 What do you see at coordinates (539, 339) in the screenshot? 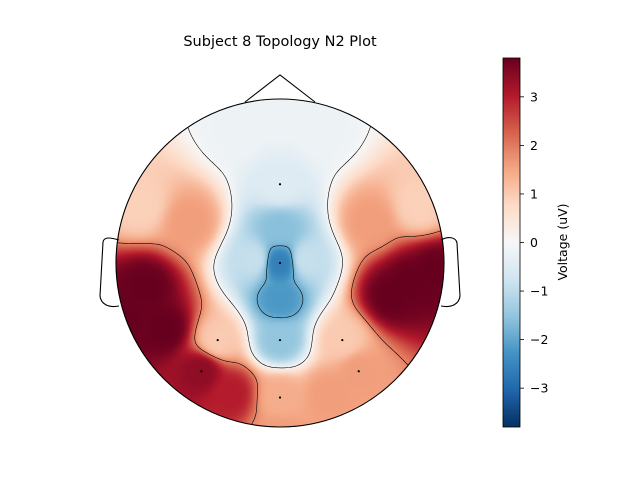
I see `colorbar-tick-label: −2` at bounding box center [539, 339].